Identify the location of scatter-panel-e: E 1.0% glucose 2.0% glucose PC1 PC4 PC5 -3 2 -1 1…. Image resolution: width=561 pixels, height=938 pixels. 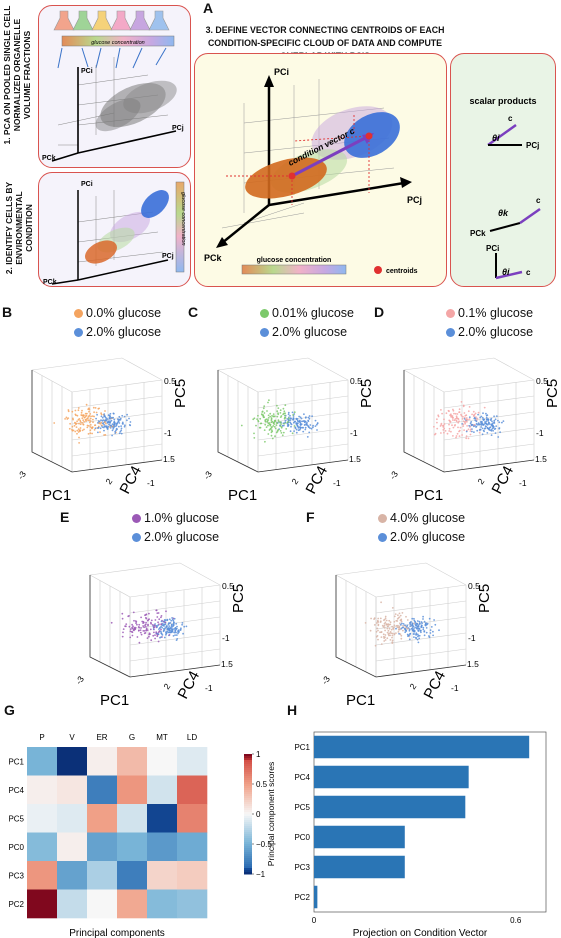
(152, 605).